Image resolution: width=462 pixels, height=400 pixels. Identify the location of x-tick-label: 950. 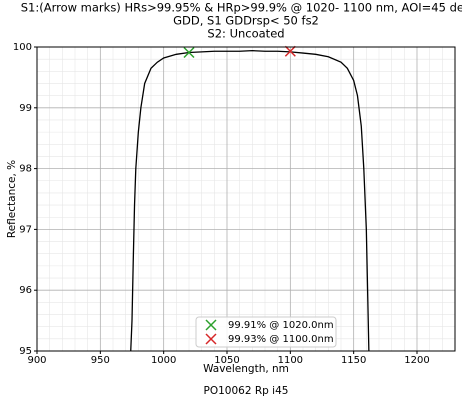
(100, 360).